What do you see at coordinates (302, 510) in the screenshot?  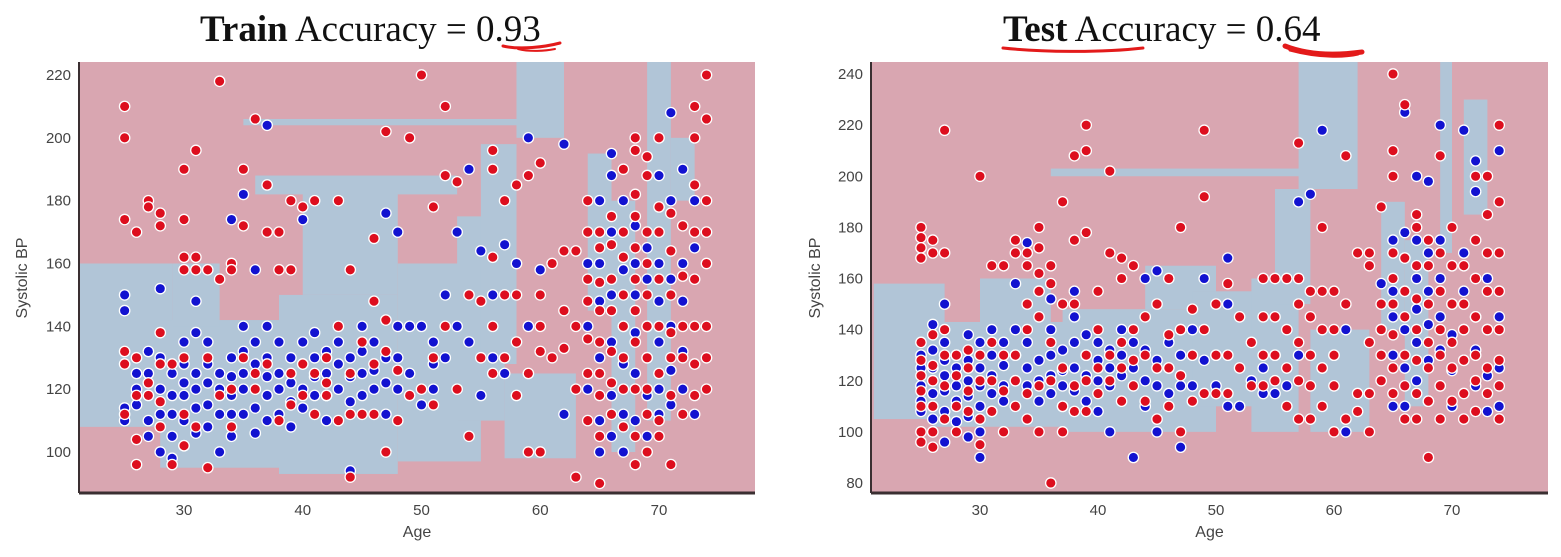 I see `x-tick-label: 40` at bounding box center [302, 510].